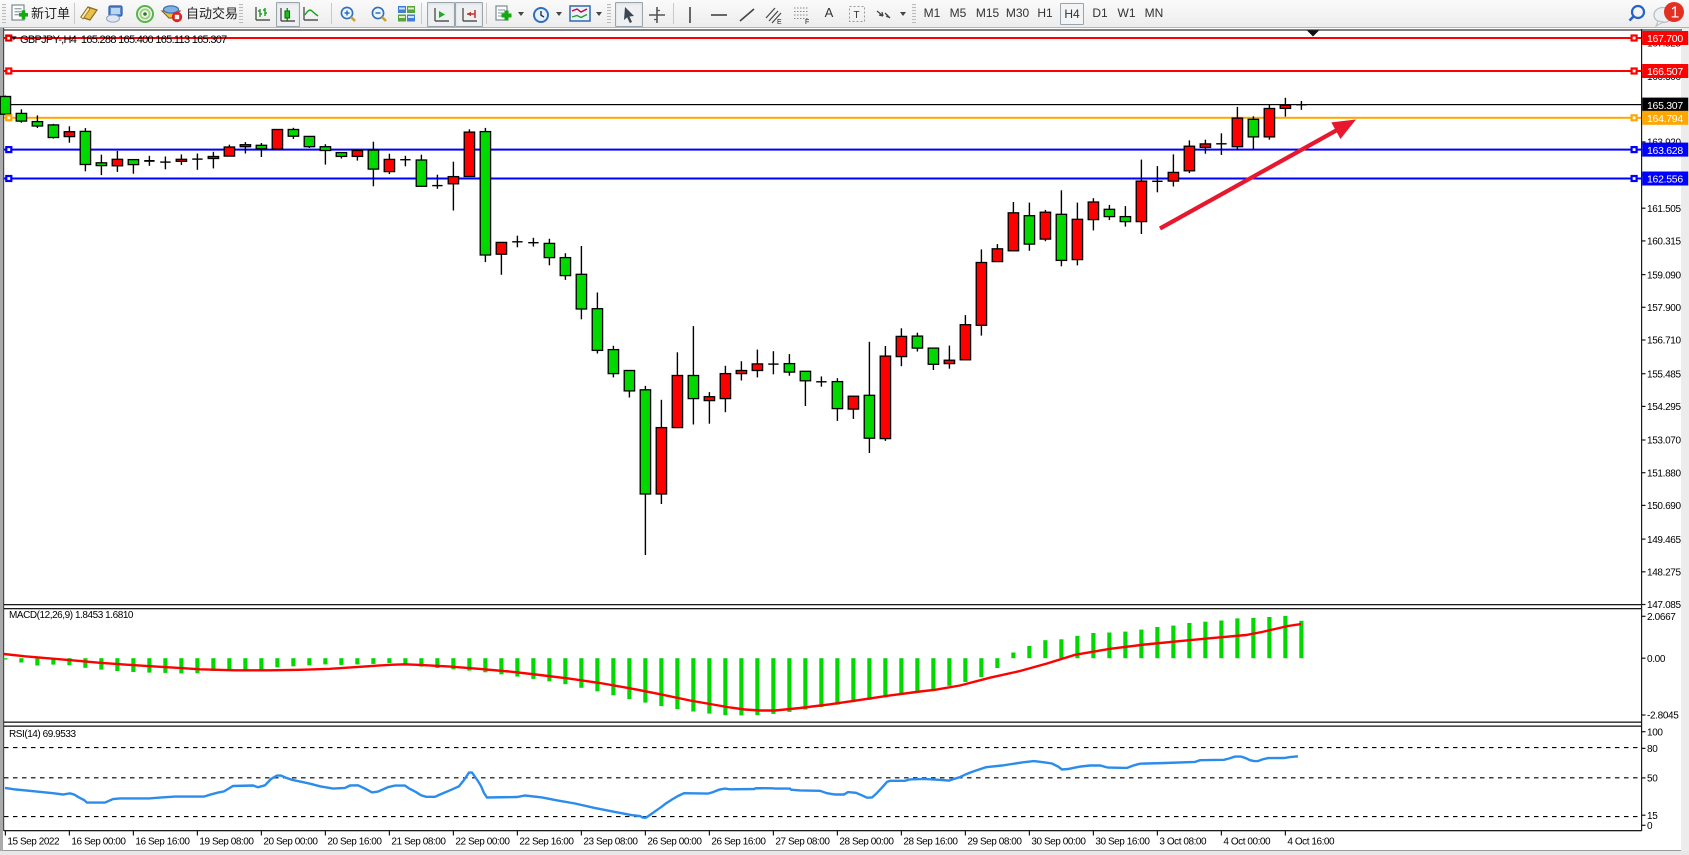 The height and width of the screenshot is (855, 1689). Describe the element at coordinates (1652, 749) in the screenshot. I see `svg-text: 80` at that location.